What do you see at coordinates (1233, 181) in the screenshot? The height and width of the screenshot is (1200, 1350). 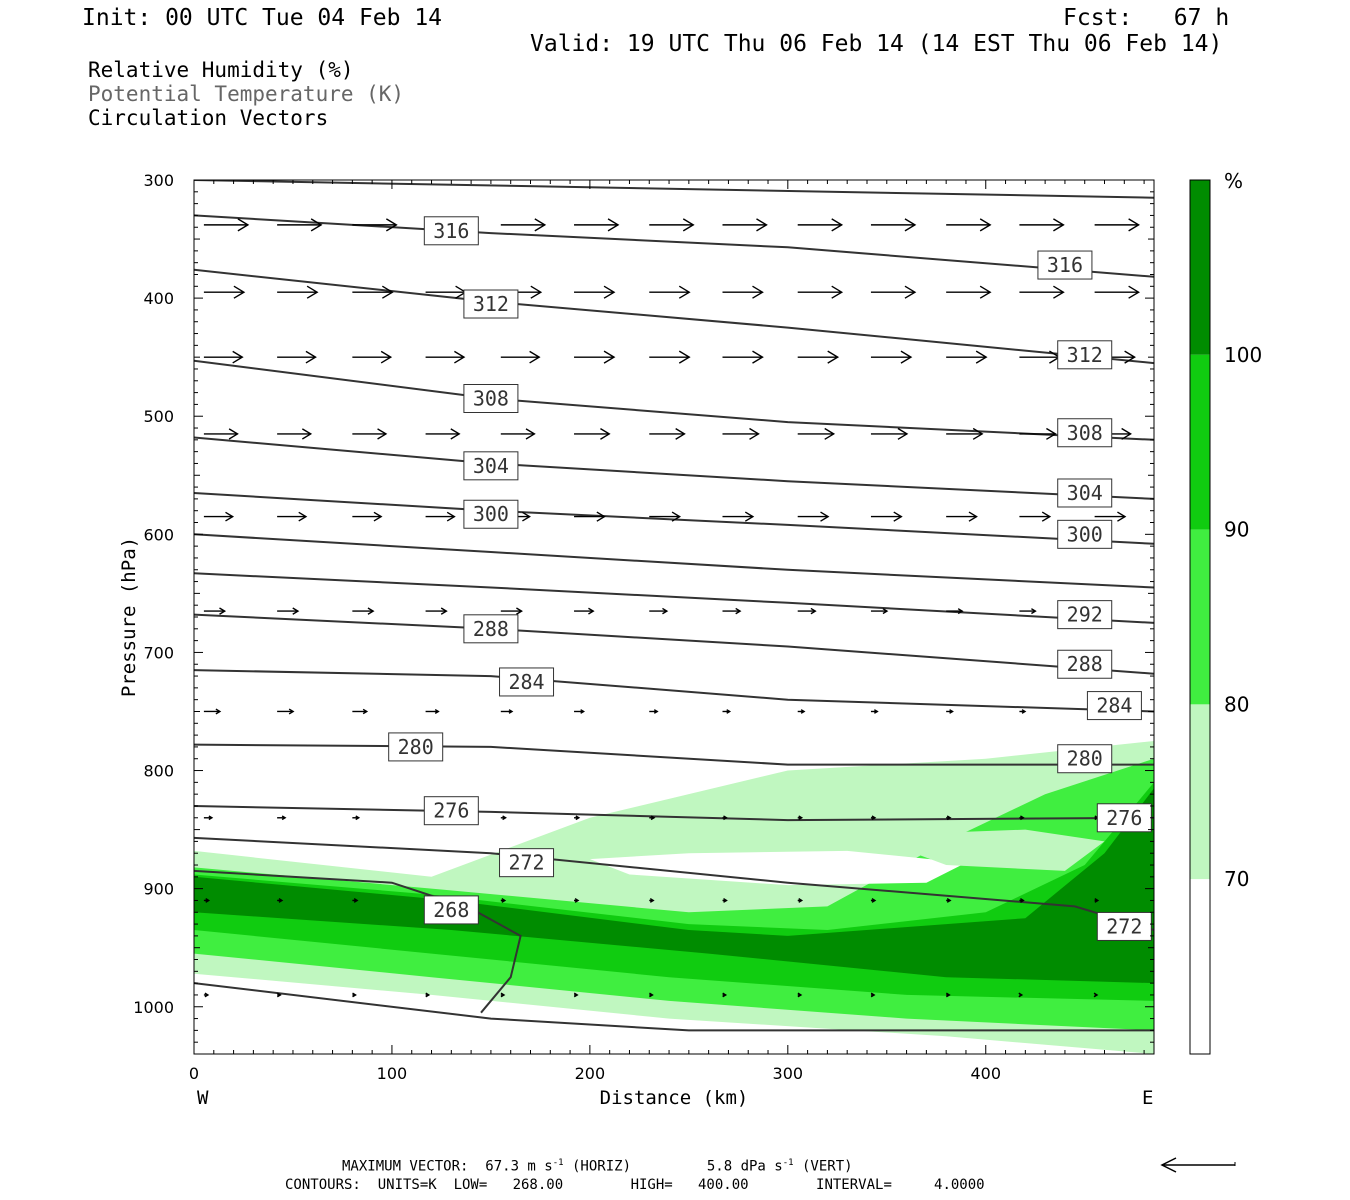 I see `colorbar-unit: %` at bounding box center [1233, 181].